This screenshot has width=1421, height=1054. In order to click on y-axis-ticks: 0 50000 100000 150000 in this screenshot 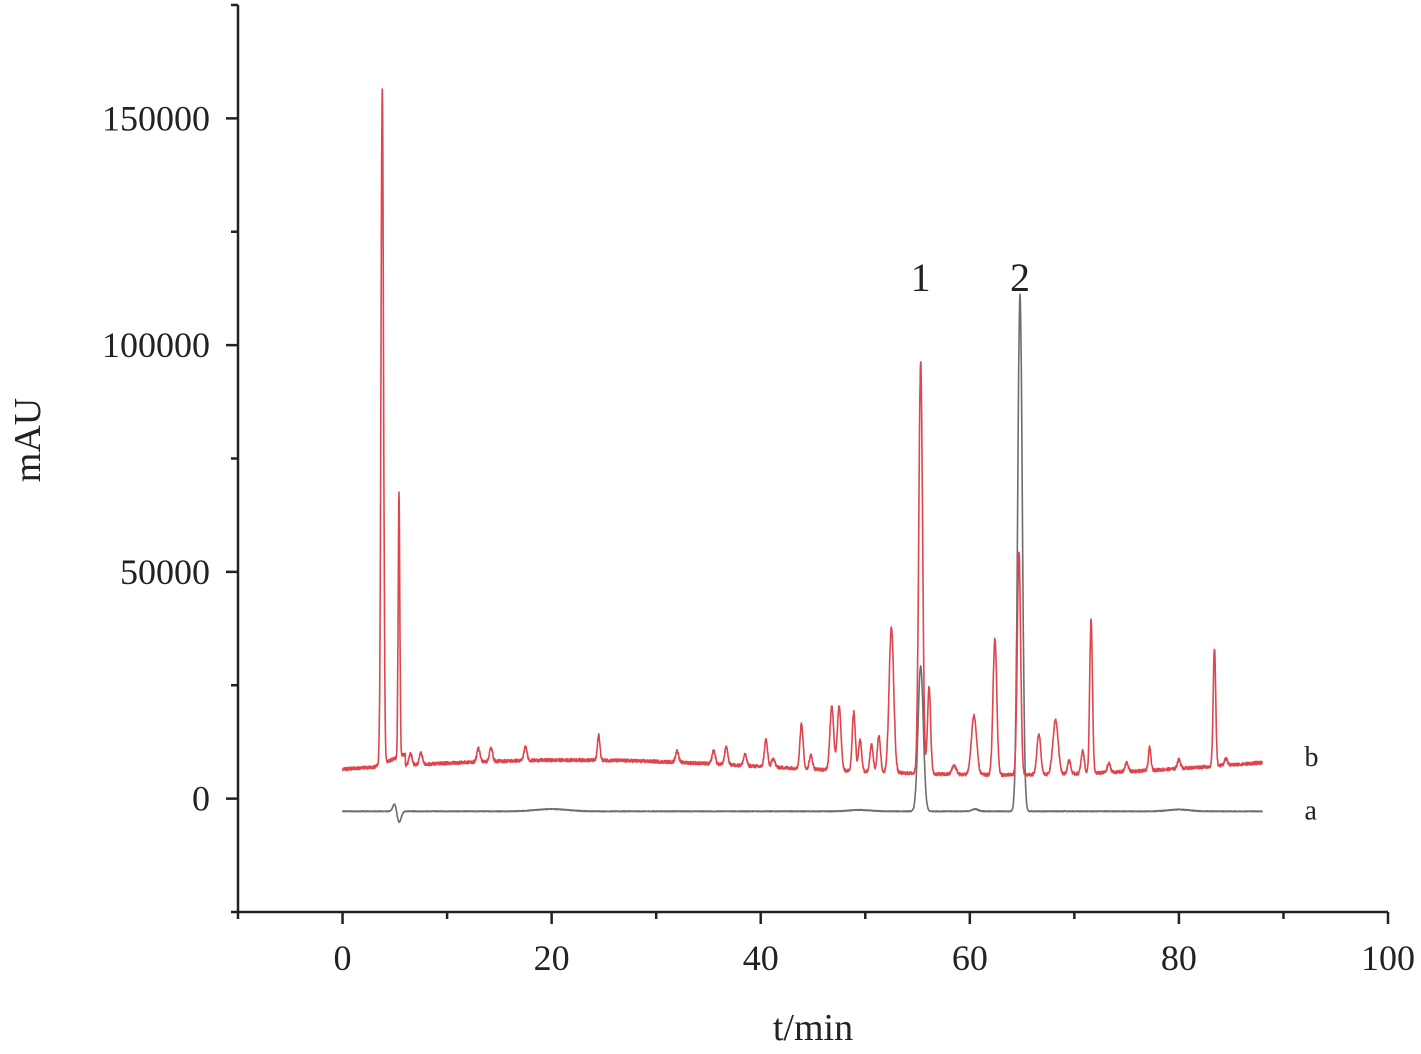, I will do `click(170, 458)`.